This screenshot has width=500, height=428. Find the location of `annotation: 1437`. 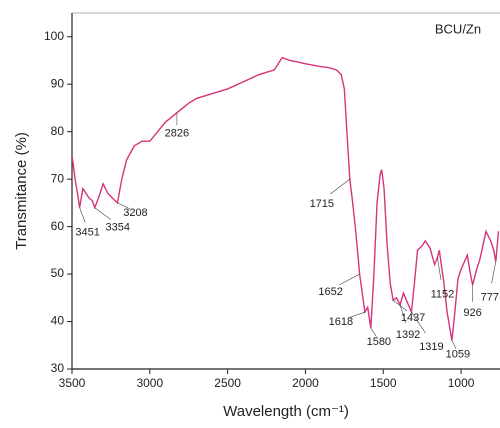

annotation: 1437 is located at coordinates (413, 318).